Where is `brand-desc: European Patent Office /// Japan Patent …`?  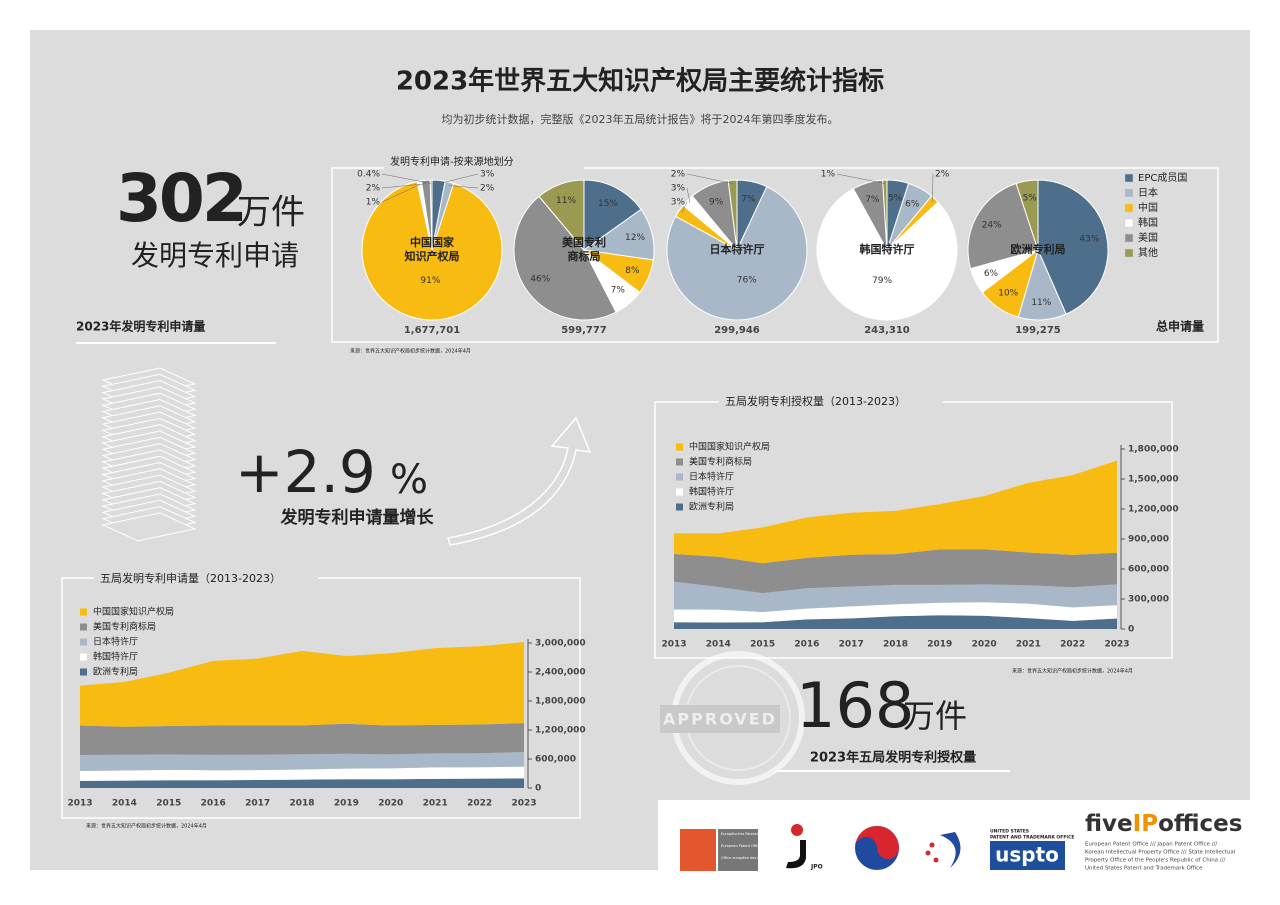 brand-desc: European Patent Office /// Japan Patent … is located at coordinates (1151, 845).